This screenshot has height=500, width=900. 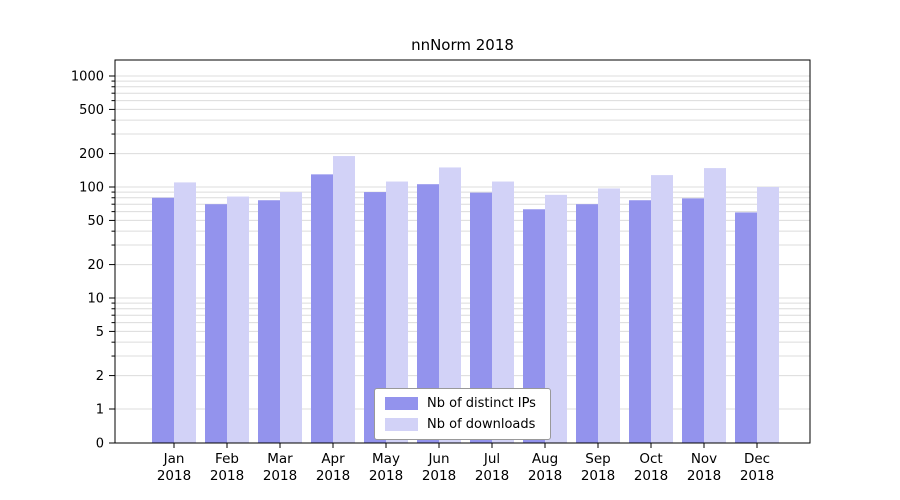 What do you see at coordinates (100, 332) in the screenshot?
I see `y-tick-label: 5` at bounding box center [100, 332].